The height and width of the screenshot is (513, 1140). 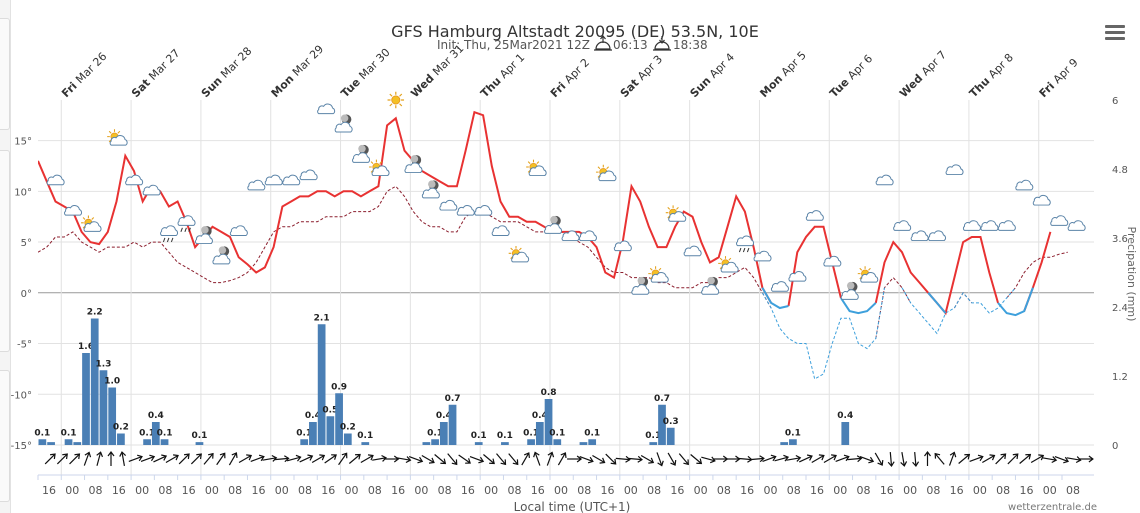 What do you see at coordinates (640, 285) in the screenshot?
I see `cloud-moon-icon` at bounding box center [640, 285].